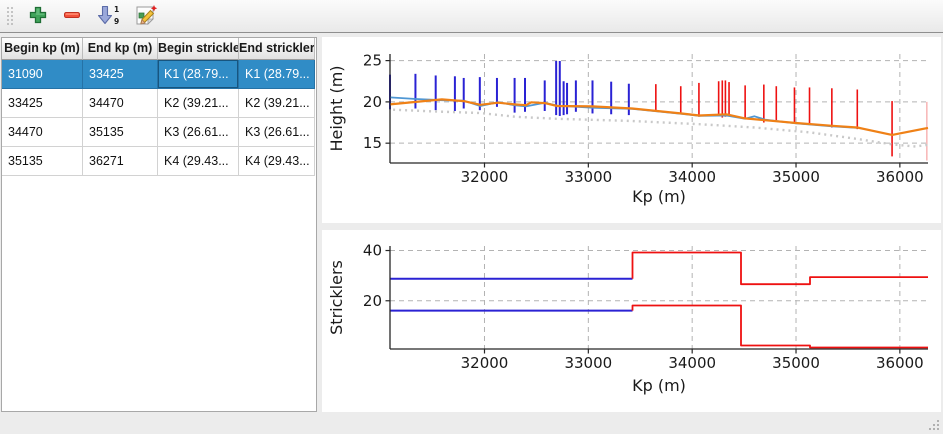 The height and width of the screenshot is (434, 943). I want to click on y-tick-label: 15, so click(372, 143).